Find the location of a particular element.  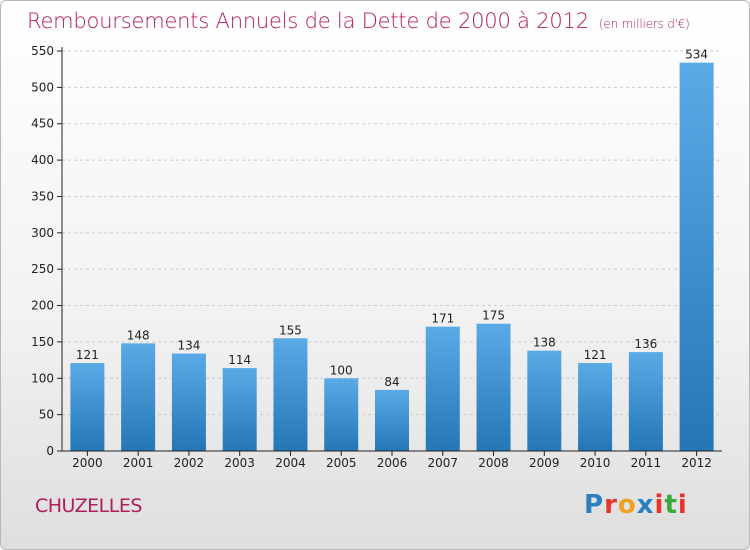

x-tick-label-2003: 2003 is located at coordinates (239, 463).